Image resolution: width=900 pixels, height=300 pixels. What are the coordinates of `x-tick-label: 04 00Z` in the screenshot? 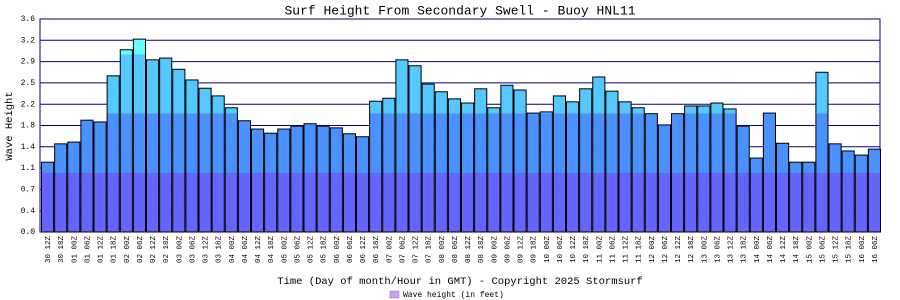 It's located at (233, 250).